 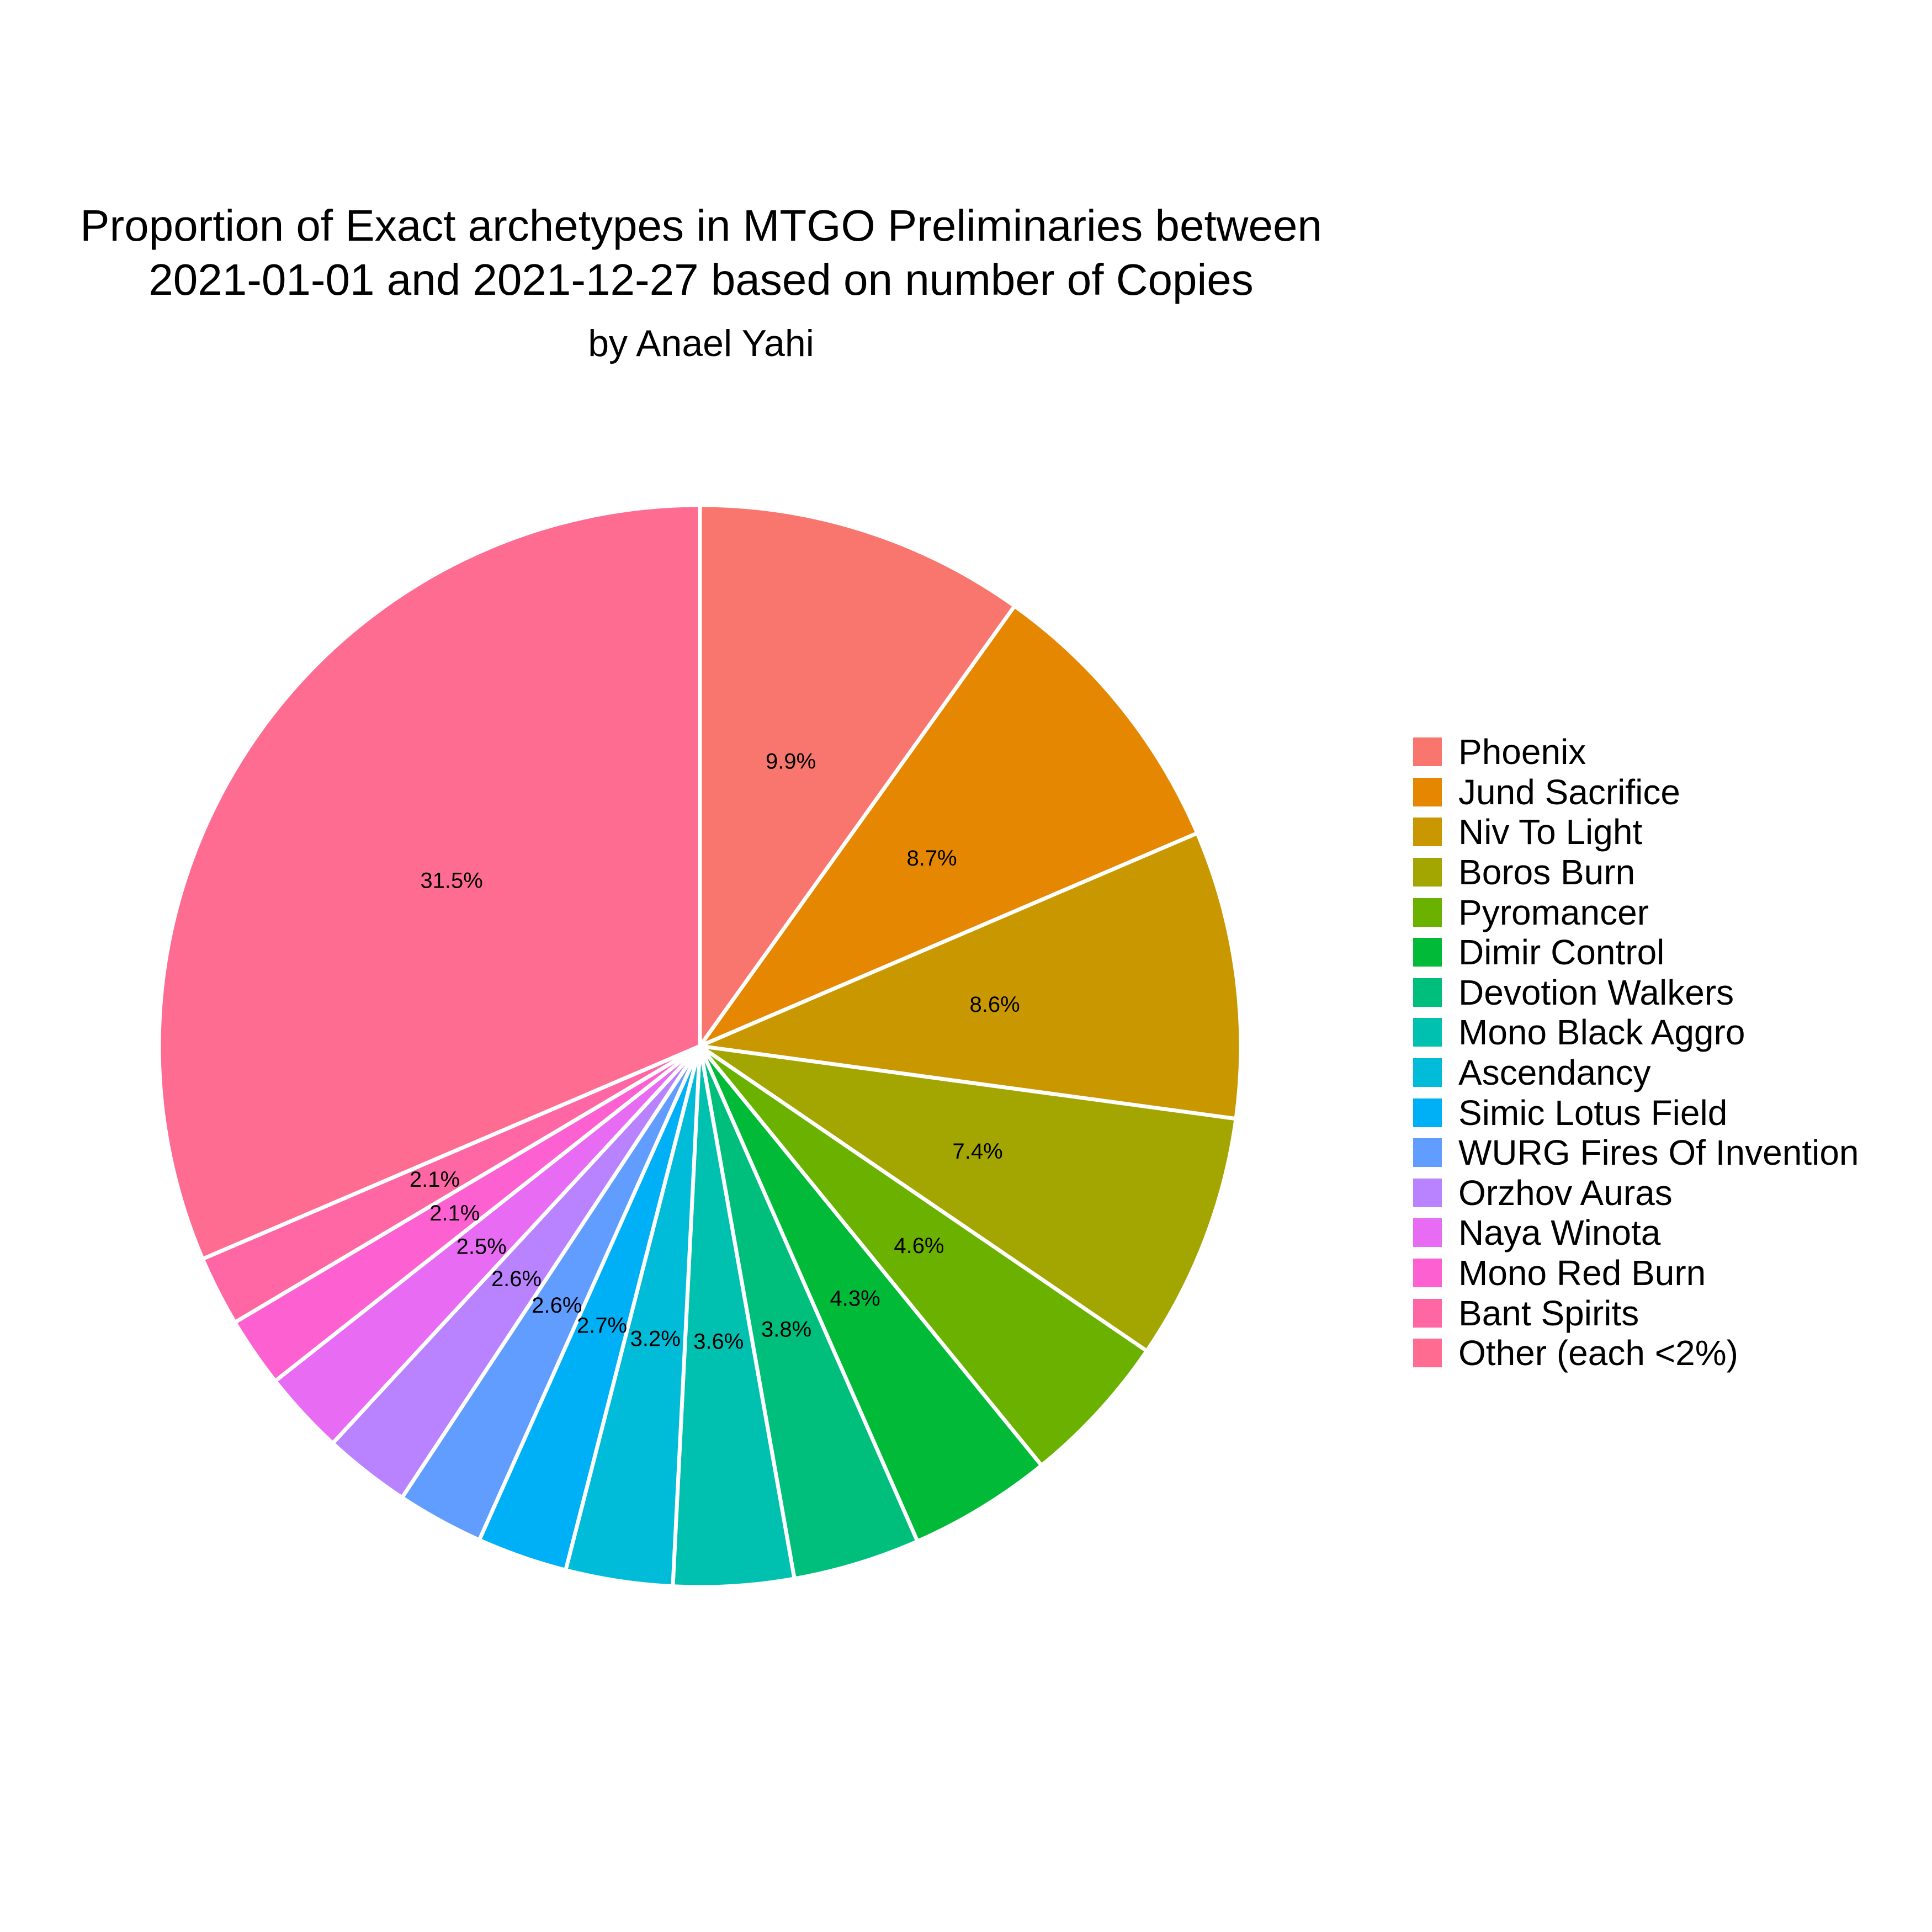 I want to click on slice-label-ascendancy: 3.2%, so click(x=655, y=1338).